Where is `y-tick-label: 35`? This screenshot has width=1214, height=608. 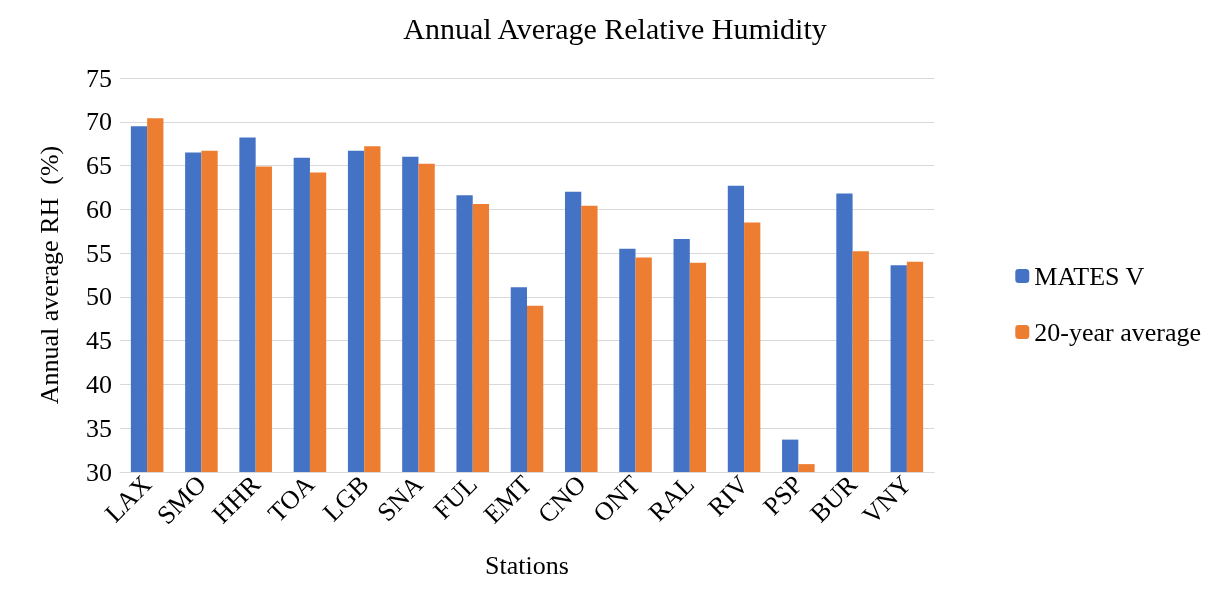 y-tick-label: 35 is located at coordinates (99, 428).